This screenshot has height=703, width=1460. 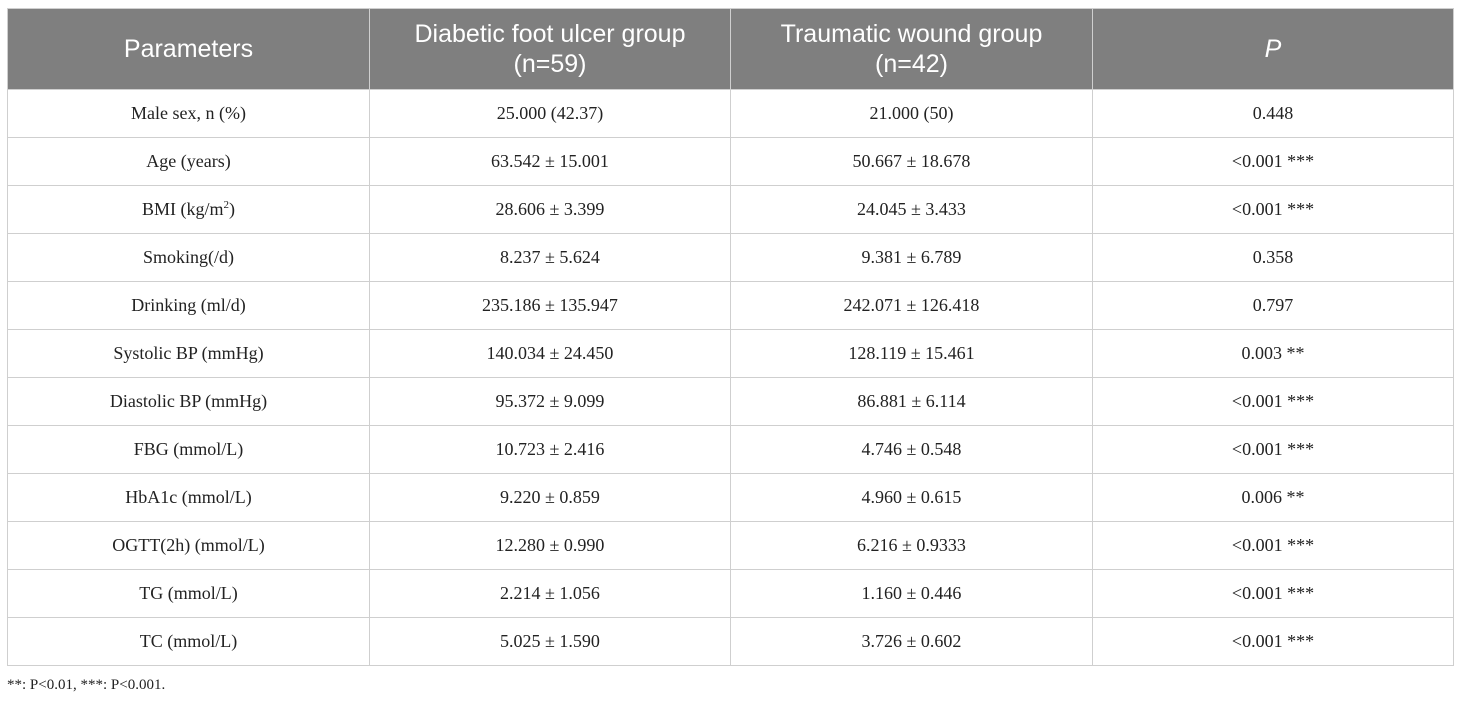 What do you see at coordinates (232, 209) in the screenshot?
I see `param-text-end: )` at bounding box center [232, 209].